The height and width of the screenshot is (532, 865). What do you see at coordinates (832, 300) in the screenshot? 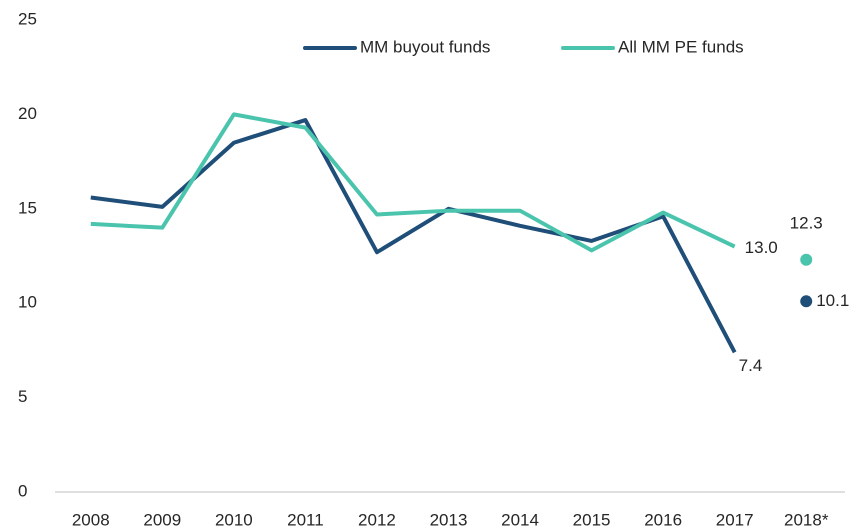
I see `data-label: 10.1` at bounding box center [832, 300].